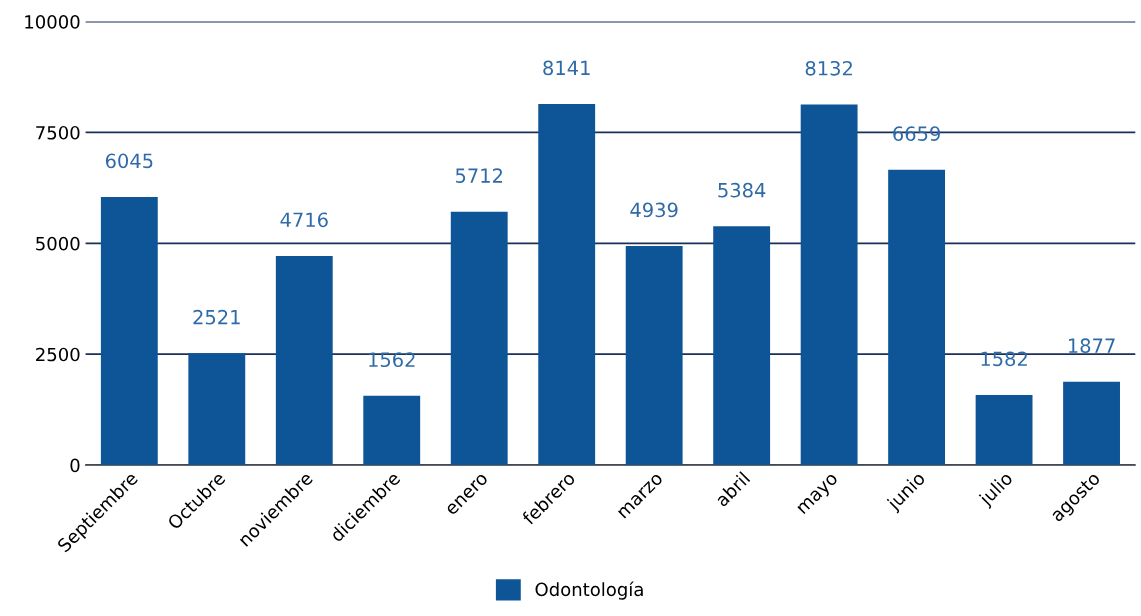 This screenshot has width=1141, height=616. I want to click on data-label: 8141, so click(566, 68).